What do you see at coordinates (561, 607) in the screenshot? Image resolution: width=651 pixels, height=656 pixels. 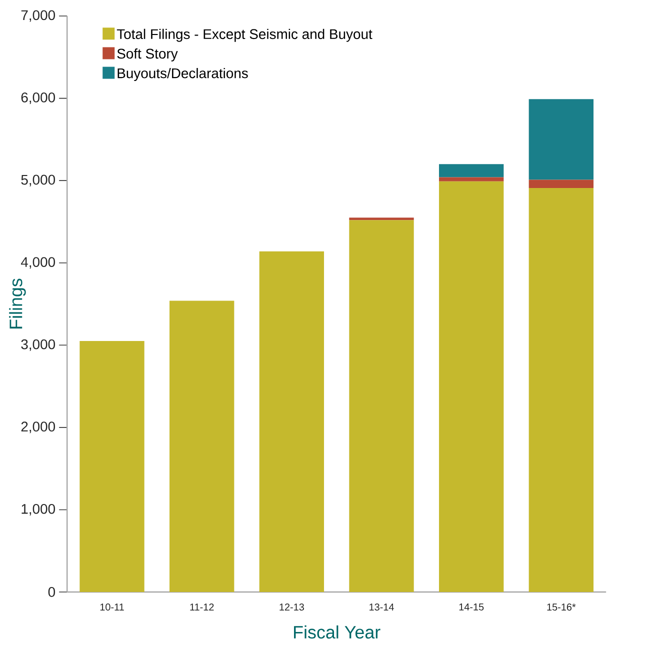 I see `x-tick-label: 15-16*` at bounding box center [561, 607].